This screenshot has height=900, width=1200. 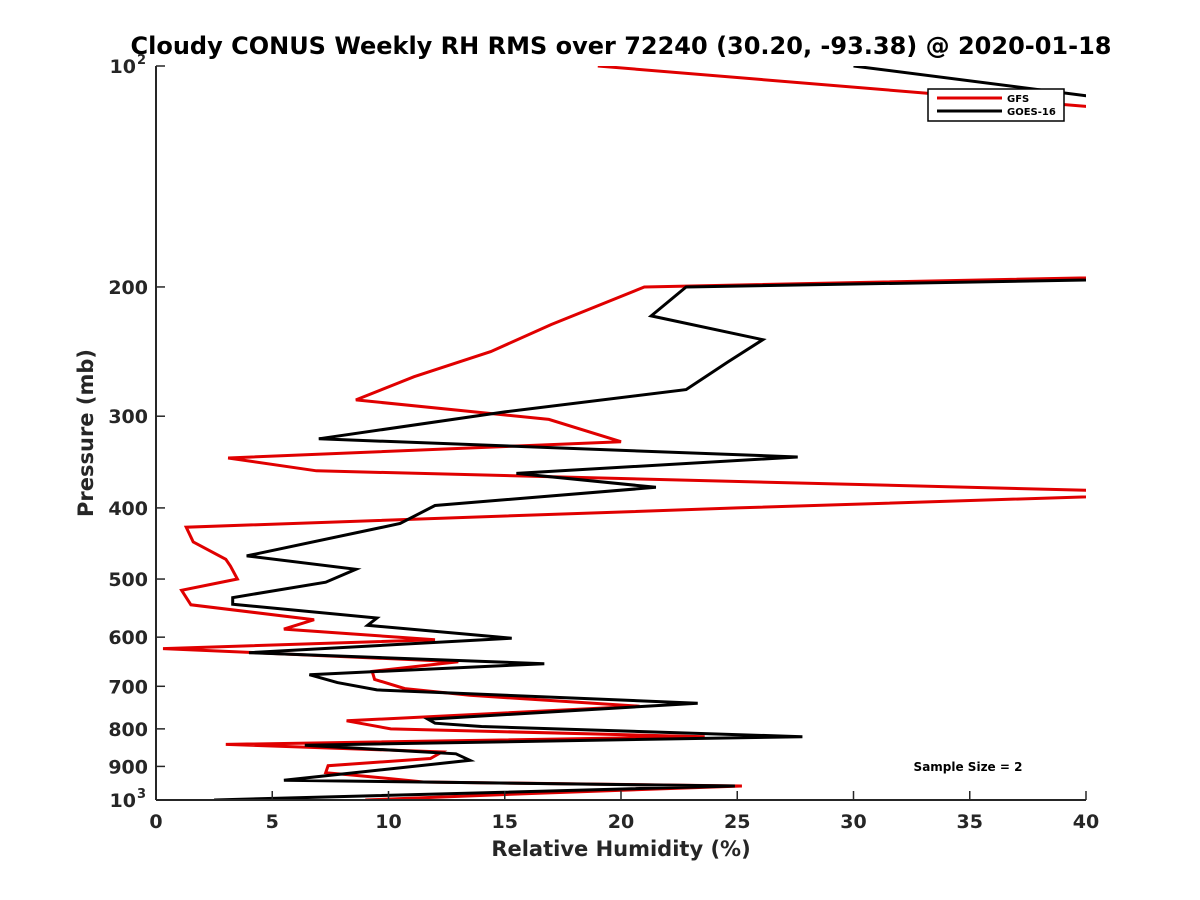 What do you see at coordinates (272, 822) in the screenshot?
I see `x-tick-label: 5` at bounding box center [272, 822].